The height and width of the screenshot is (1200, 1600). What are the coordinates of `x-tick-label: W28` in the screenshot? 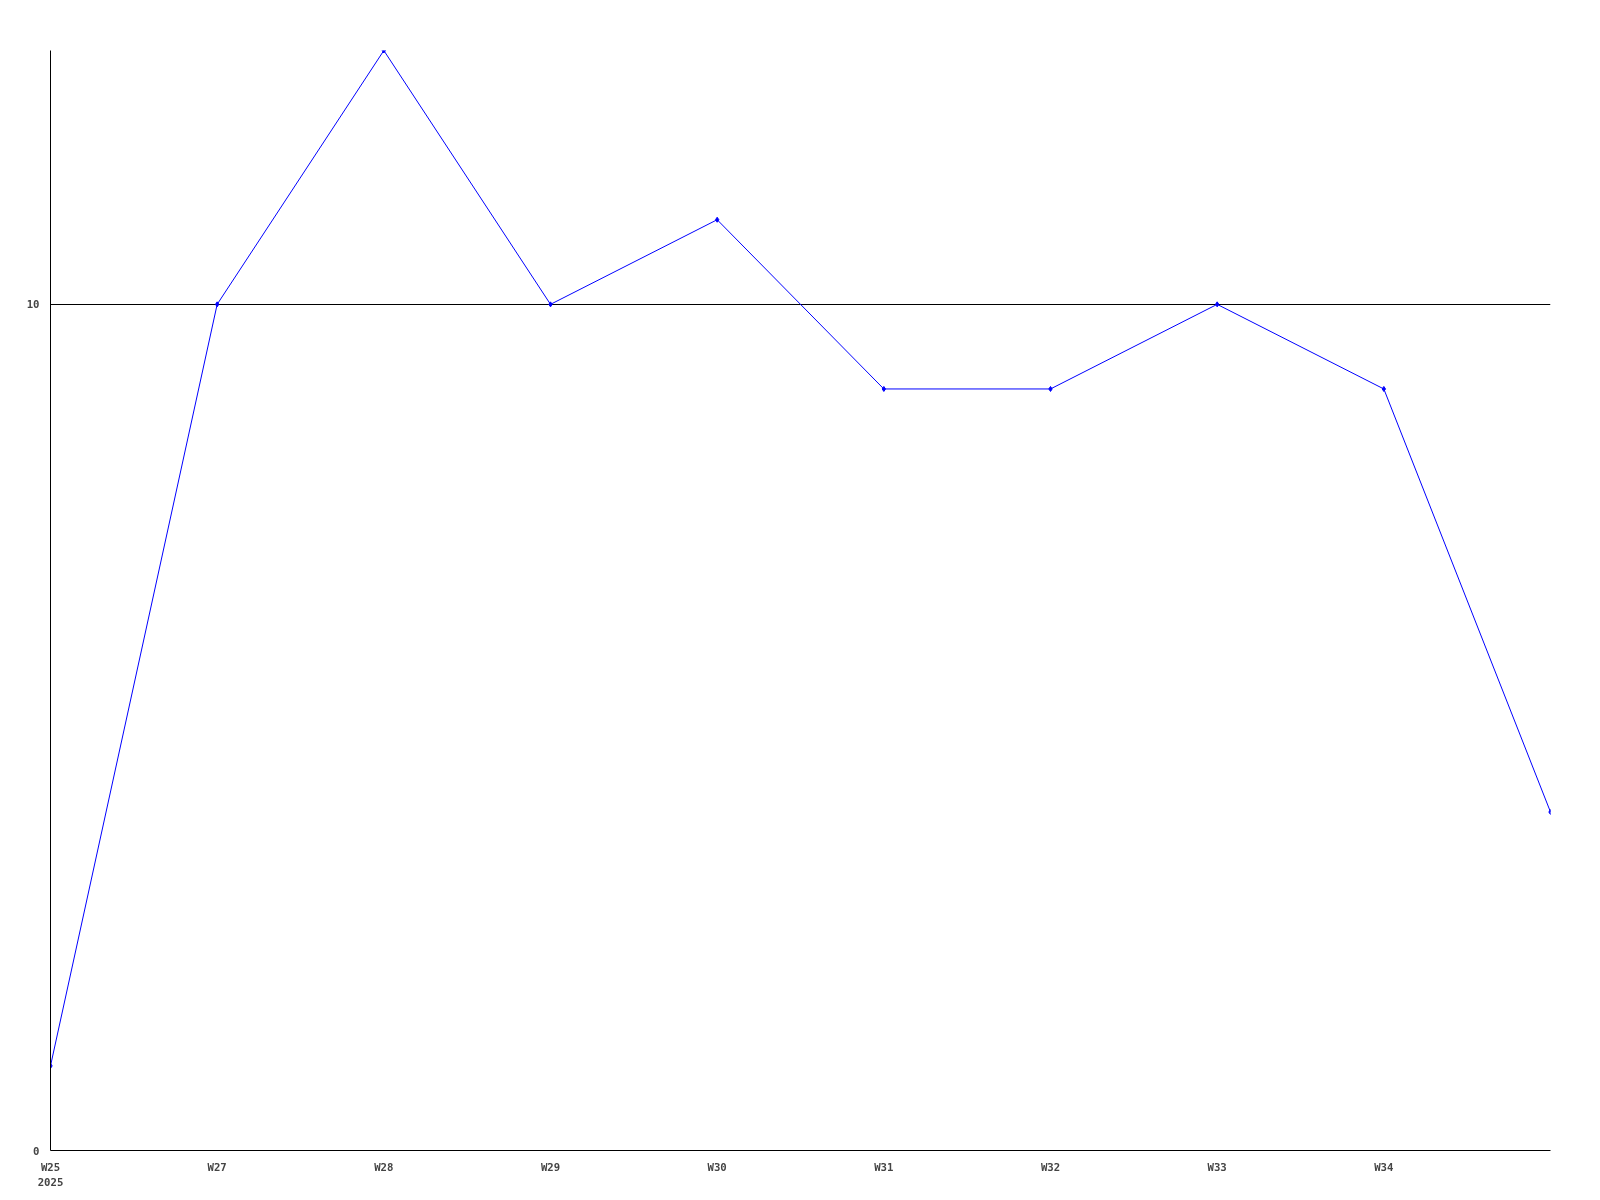 It's located at (384, 1167).